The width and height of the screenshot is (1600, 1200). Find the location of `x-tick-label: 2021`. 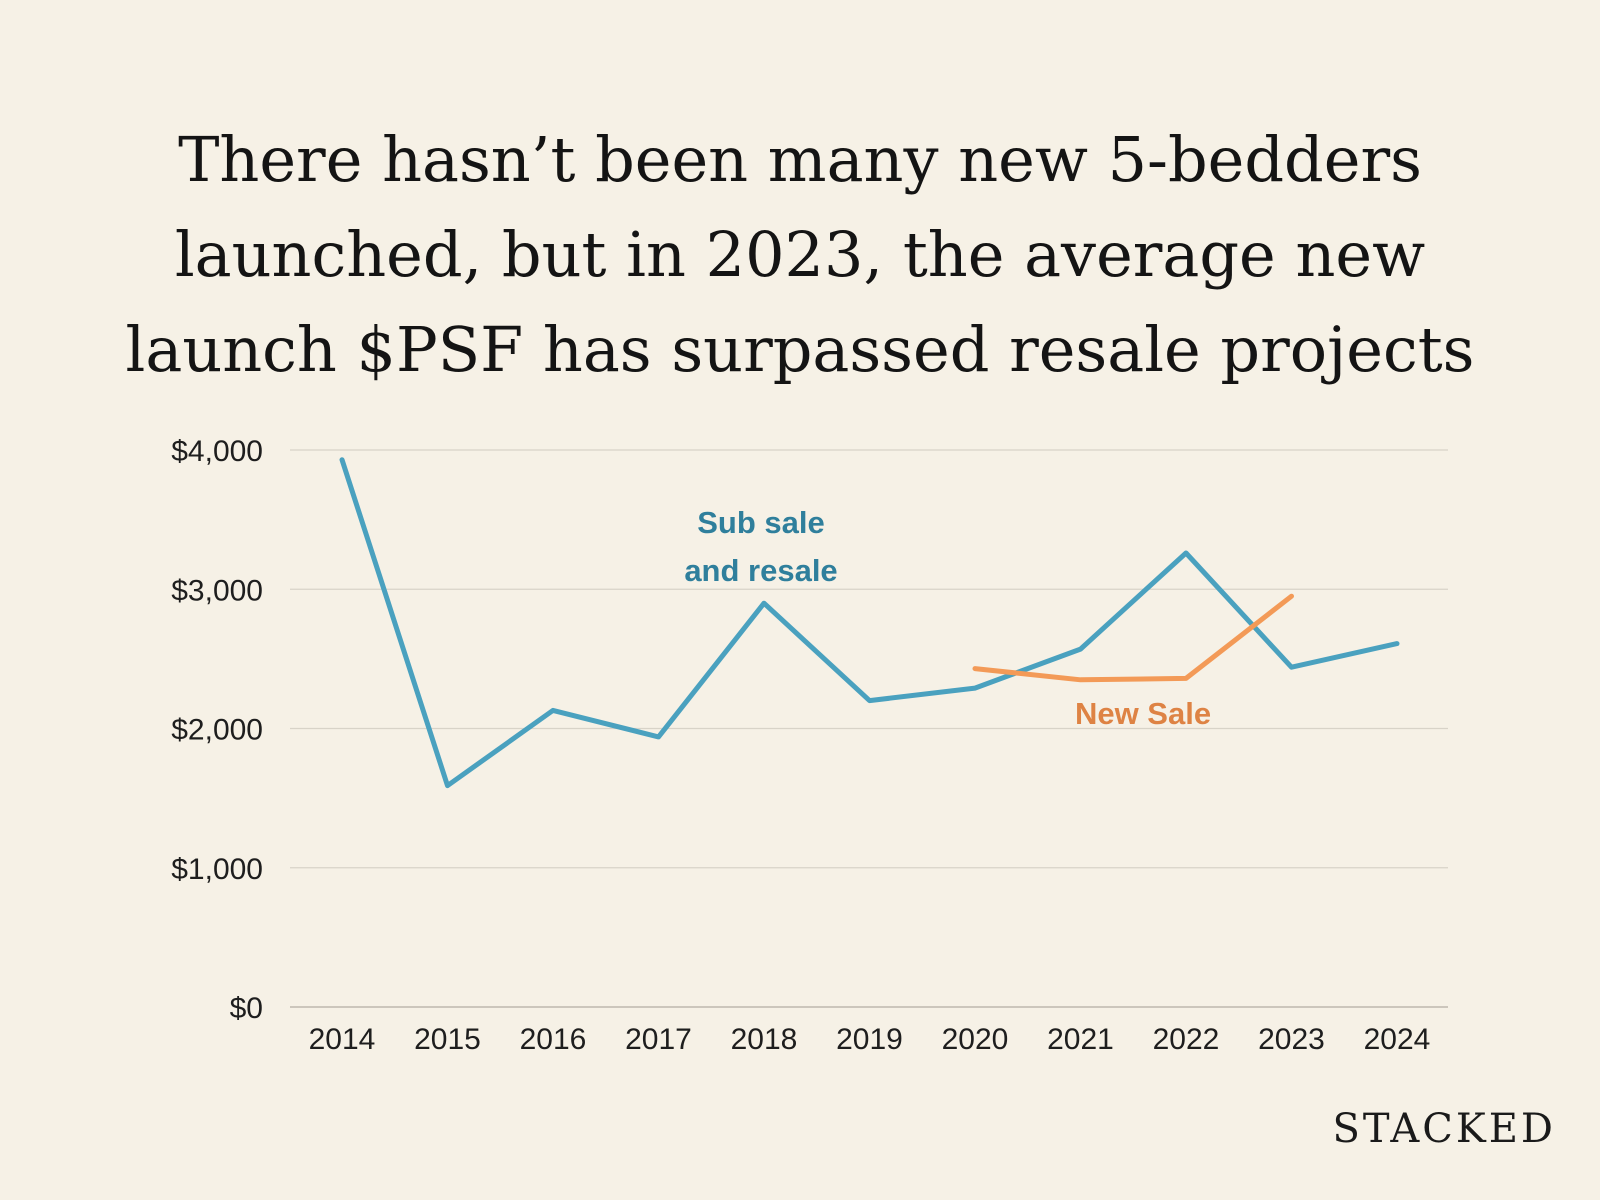

x-tick-label: 2021 is located at coordinates (1080, 1039).